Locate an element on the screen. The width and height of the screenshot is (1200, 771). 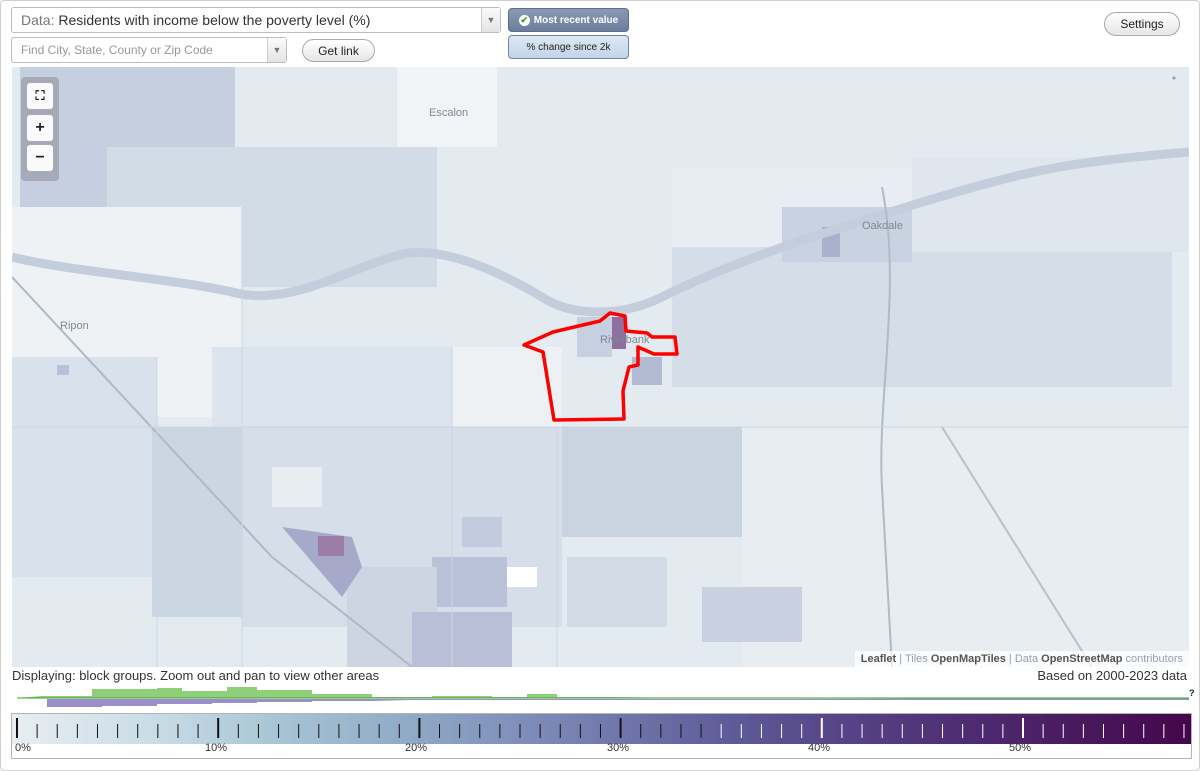
most-recent-value-toggle: ✔ Most recent value is located at coordinates (568, 20).